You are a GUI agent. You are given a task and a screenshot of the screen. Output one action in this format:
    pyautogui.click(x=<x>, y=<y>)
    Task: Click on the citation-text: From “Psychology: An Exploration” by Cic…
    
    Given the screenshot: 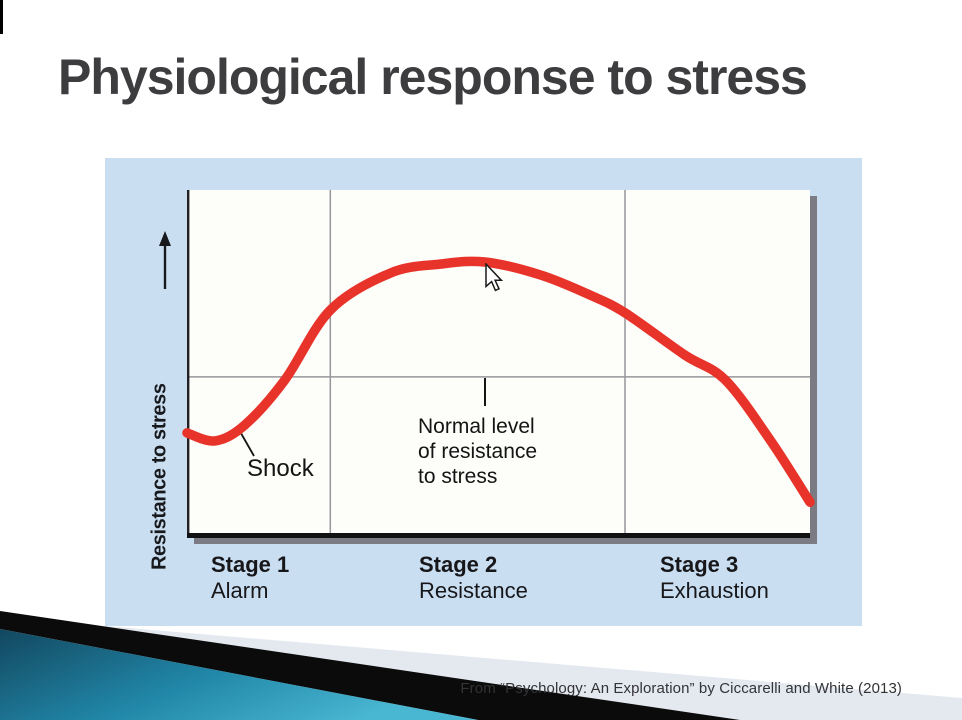 What is the action you would take?
    pyautogui.click(x=681, y=688)
    